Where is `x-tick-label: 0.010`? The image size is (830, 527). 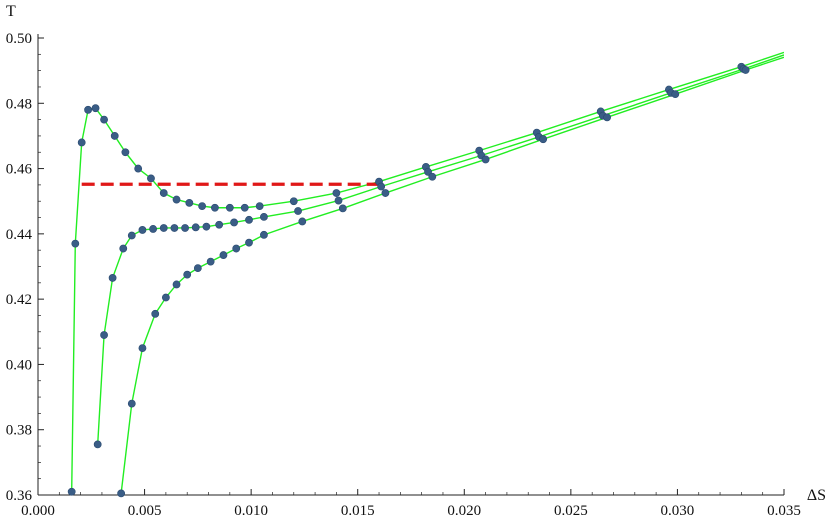 x-tick-label: 0.010 is located at coordinates (251, 511).